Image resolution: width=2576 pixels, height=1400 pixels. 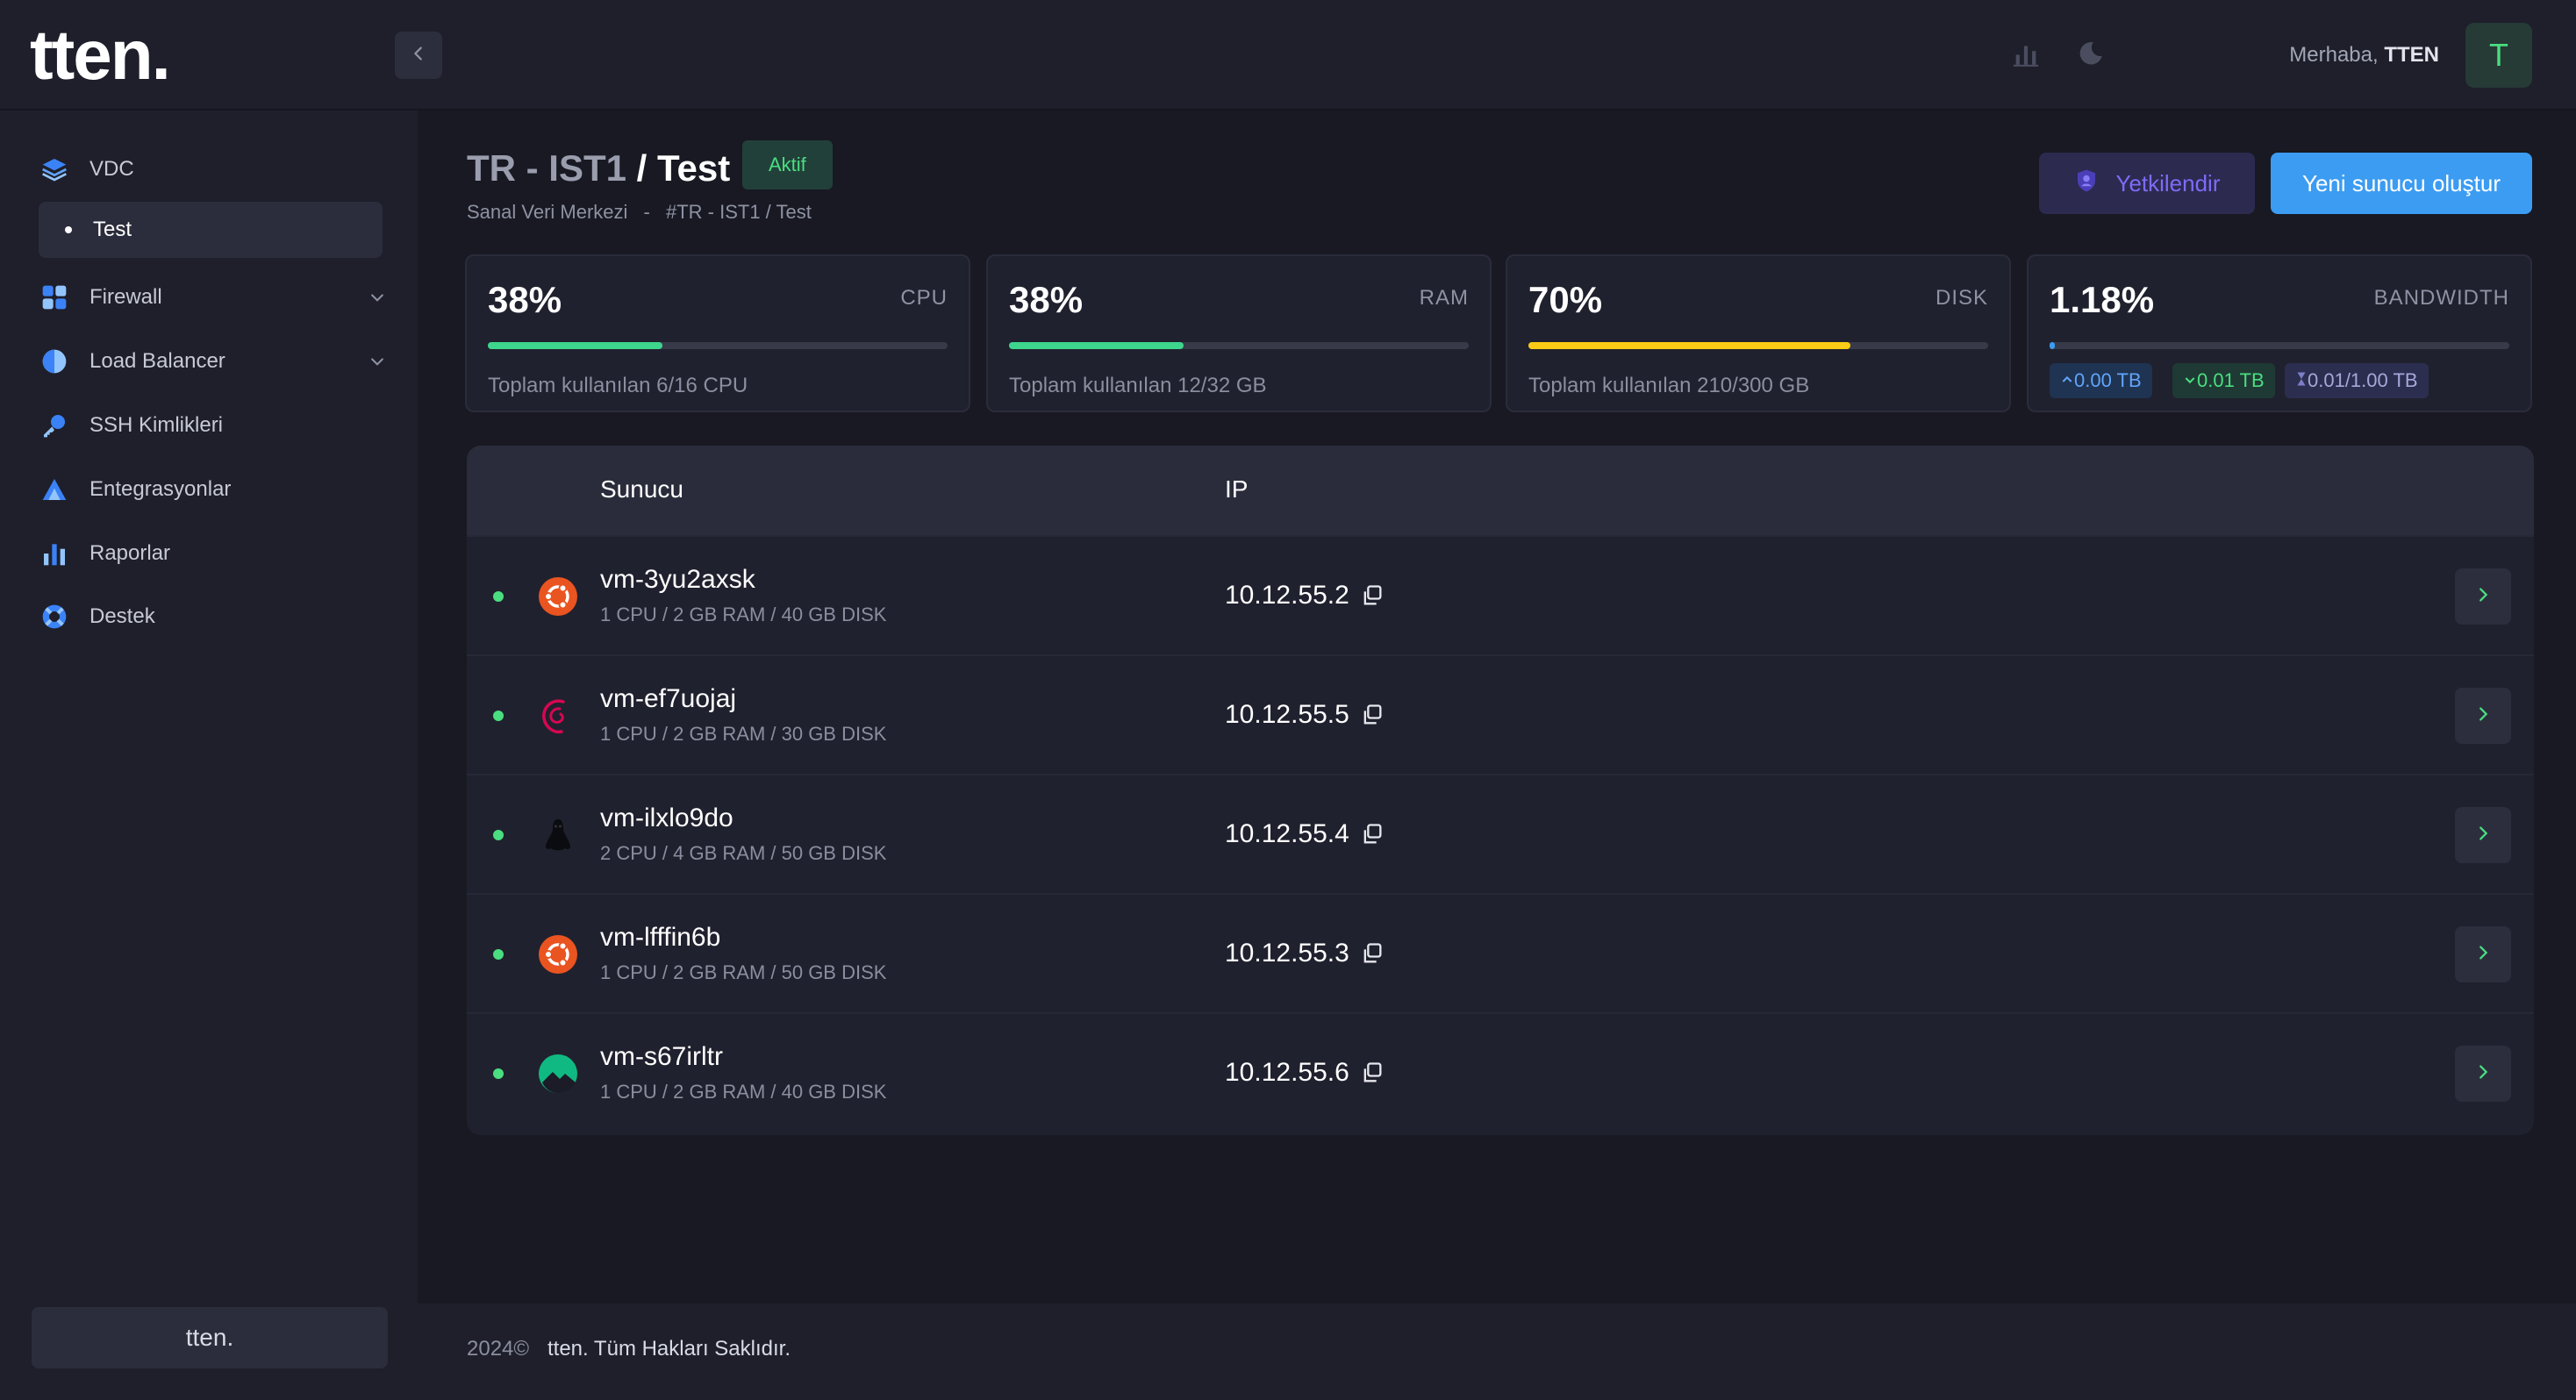 I want to click on user-greeting: Merhaba, TTEN, so click(x=2364, y=55).